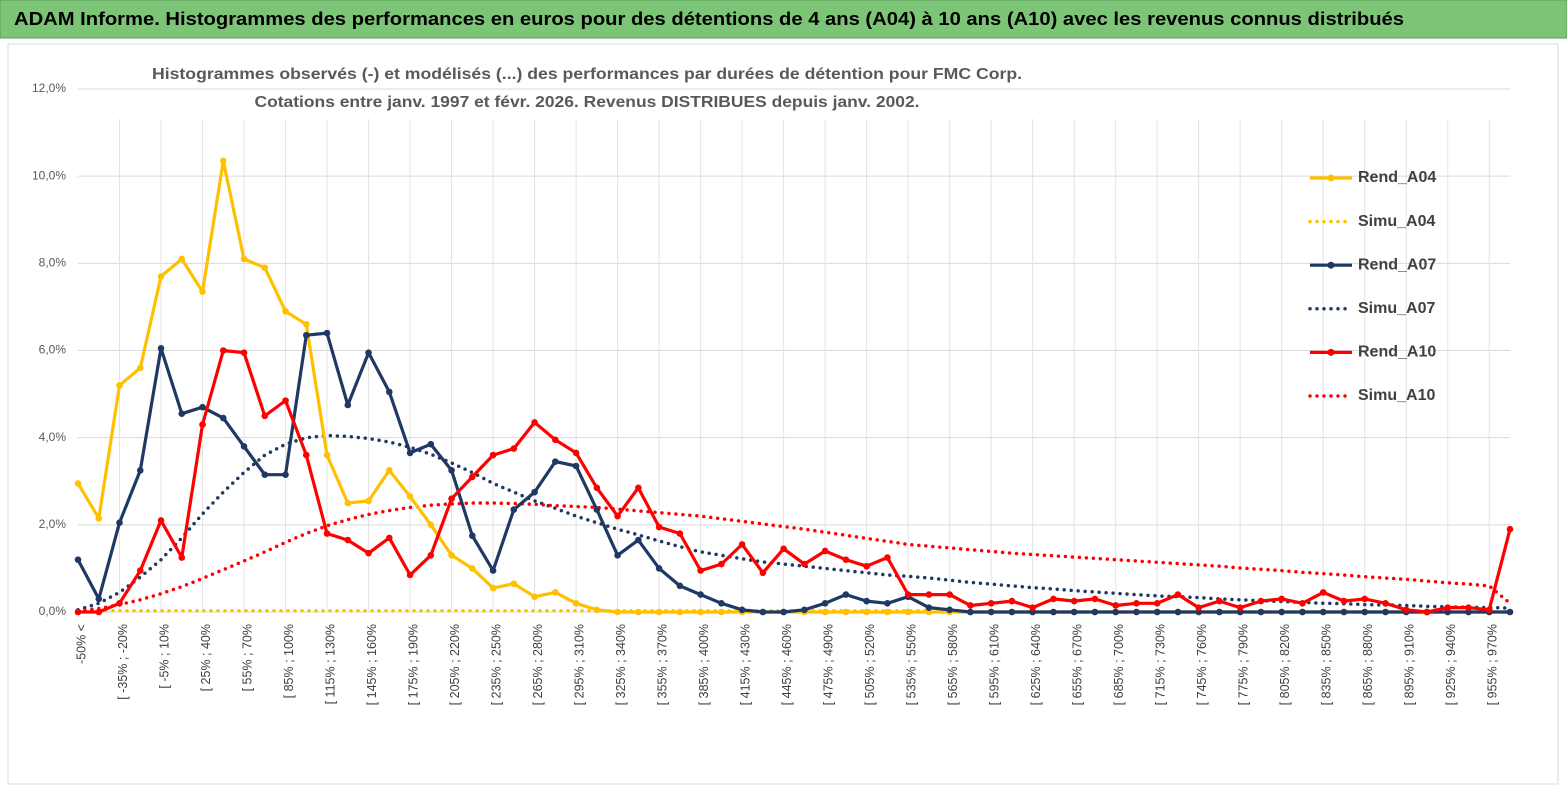 The image size is (1567, 791). Describe the element at coordinates (164, 656) in the screenshot. I see `x-tick-label: [ -5% ; 10%` at that location.